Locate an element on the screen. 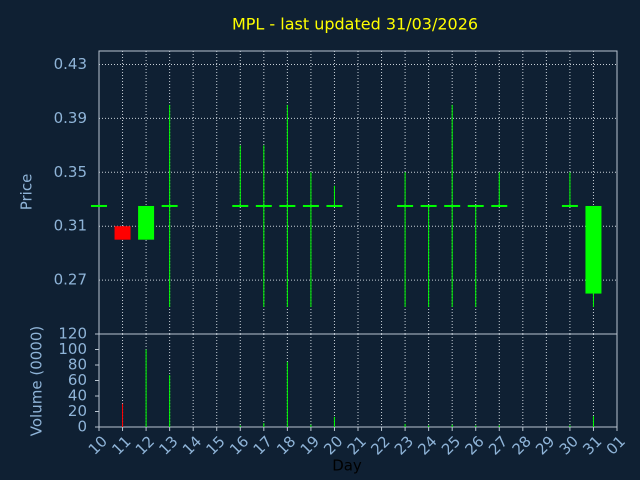 The height and width of the screenshot is (480, 640). y2-axis-label: Volume (0000) is located at coordinates (37, 381).